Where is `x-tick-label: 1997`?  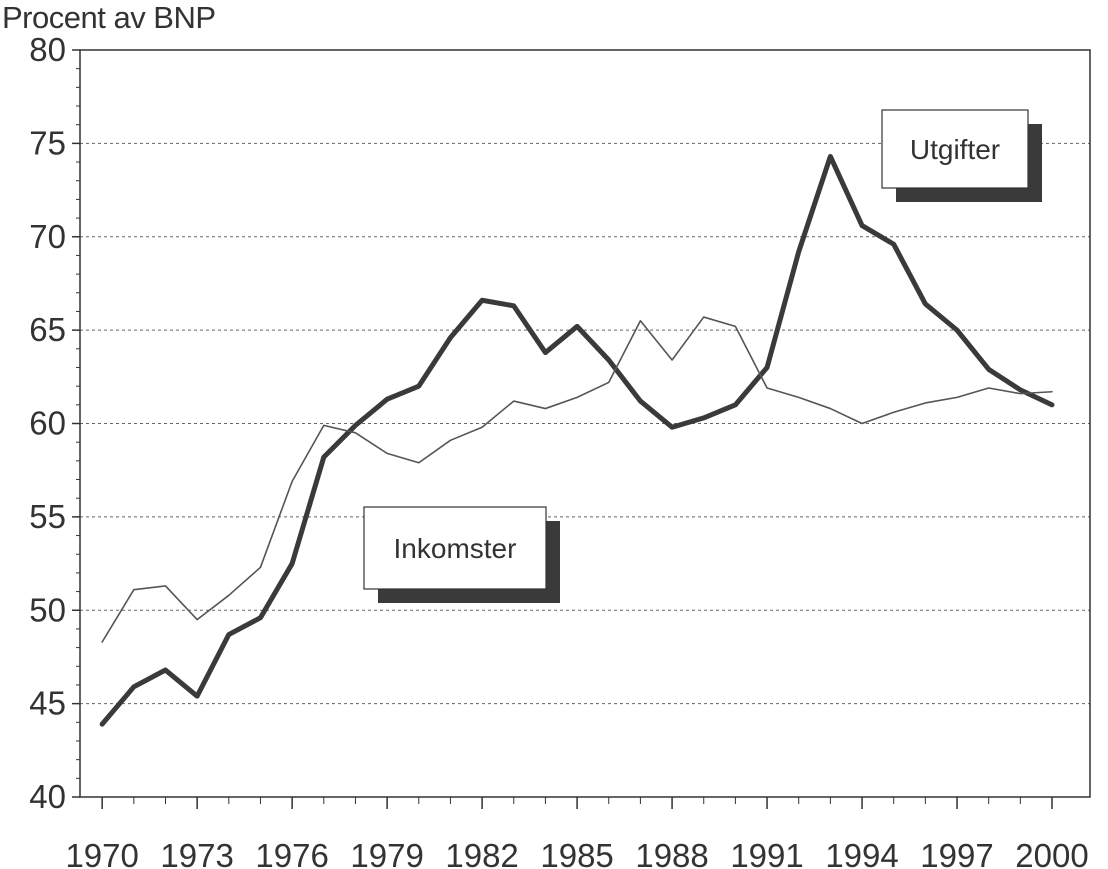
x-tick-label: 1997 is located at coordinates (956, 853).